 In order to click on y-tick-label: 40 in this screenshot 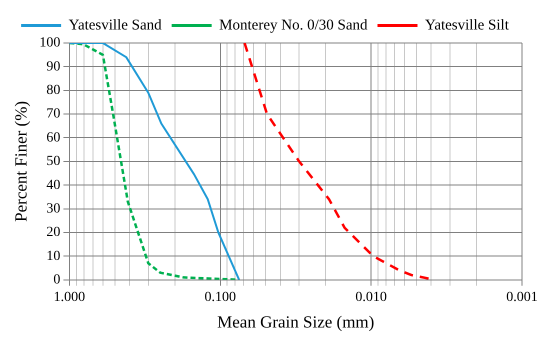, I will do `click(53, 185)`.